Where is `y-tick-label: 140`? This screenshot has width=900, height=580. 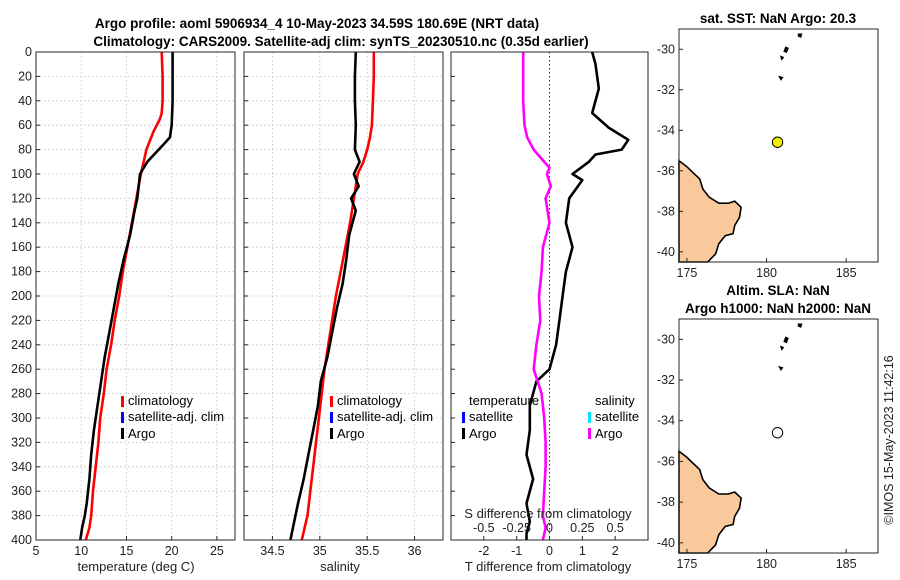 y-tick-label: 140 is located at coordinates (21, 223).